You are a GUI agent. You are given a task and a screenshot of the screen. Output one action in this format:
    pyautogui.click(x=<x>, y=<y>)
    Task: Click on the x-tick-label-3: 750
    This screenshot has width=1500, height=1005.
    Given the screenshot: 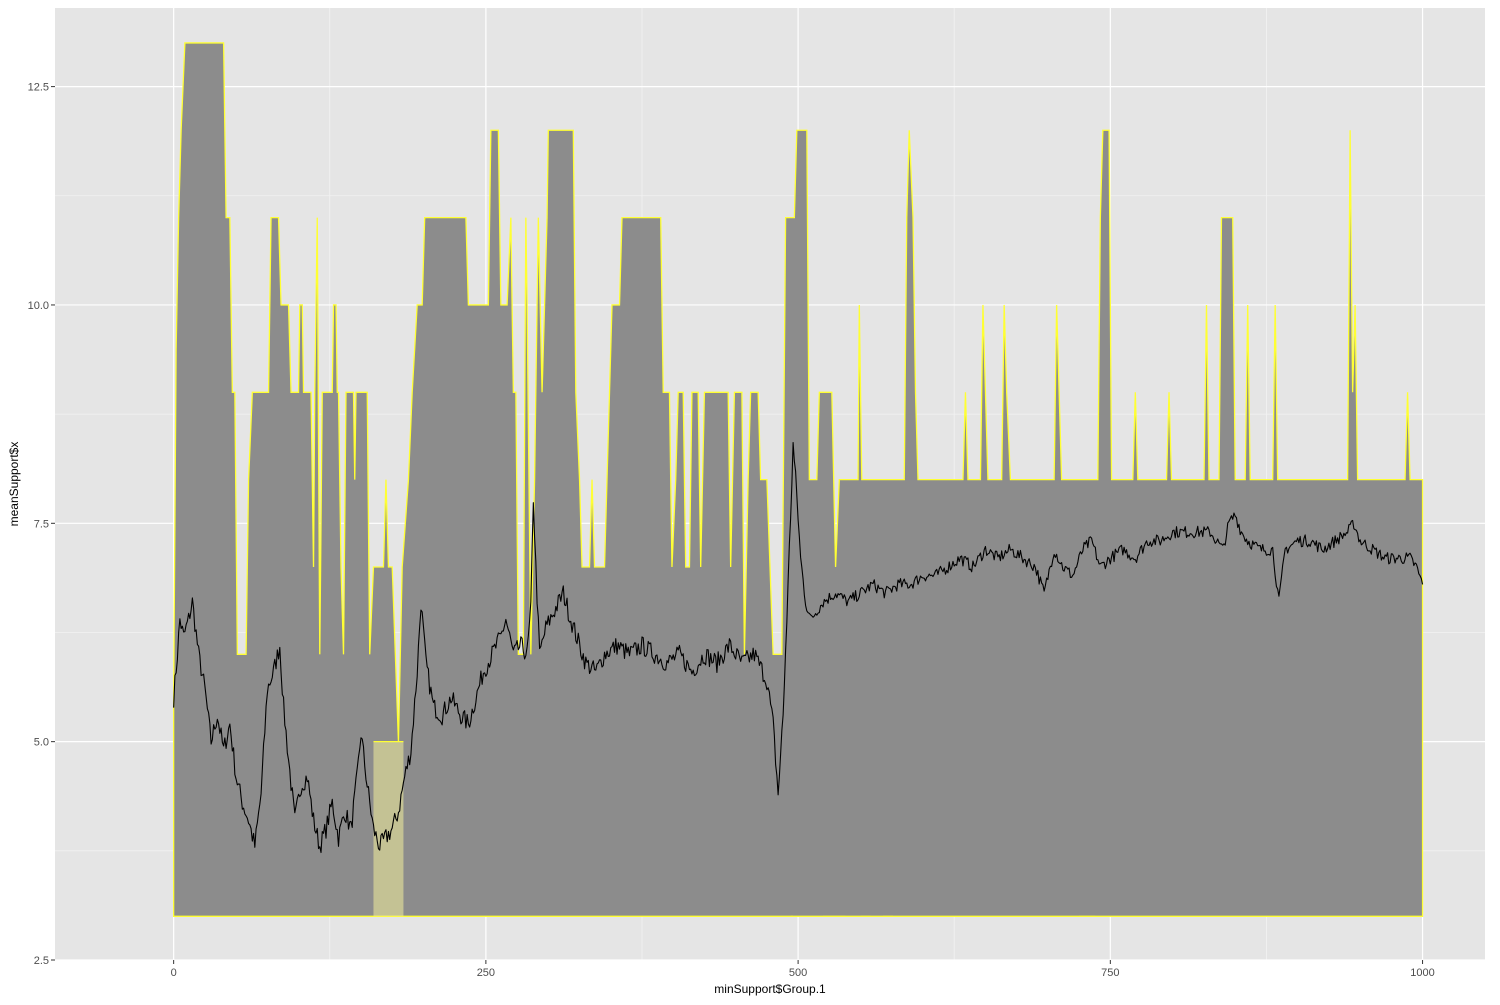 What is the action you would take?
    pyautogui.click(x=1110, y=973)
    